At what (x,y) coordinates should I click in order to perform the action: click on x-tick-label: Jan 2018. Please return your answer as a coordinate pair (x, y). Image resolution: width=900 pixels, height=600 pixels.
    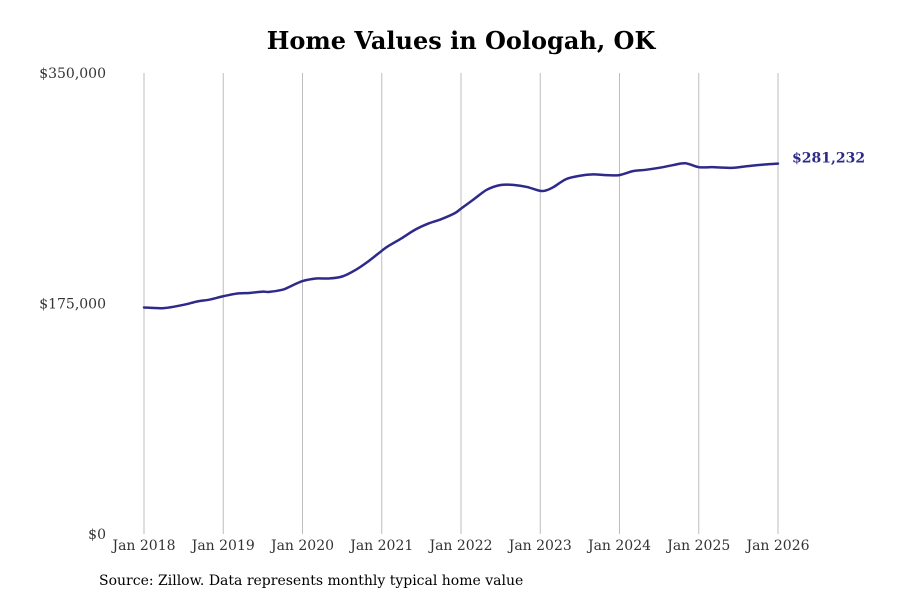
    Looking at the image, I should click on (142, 546).